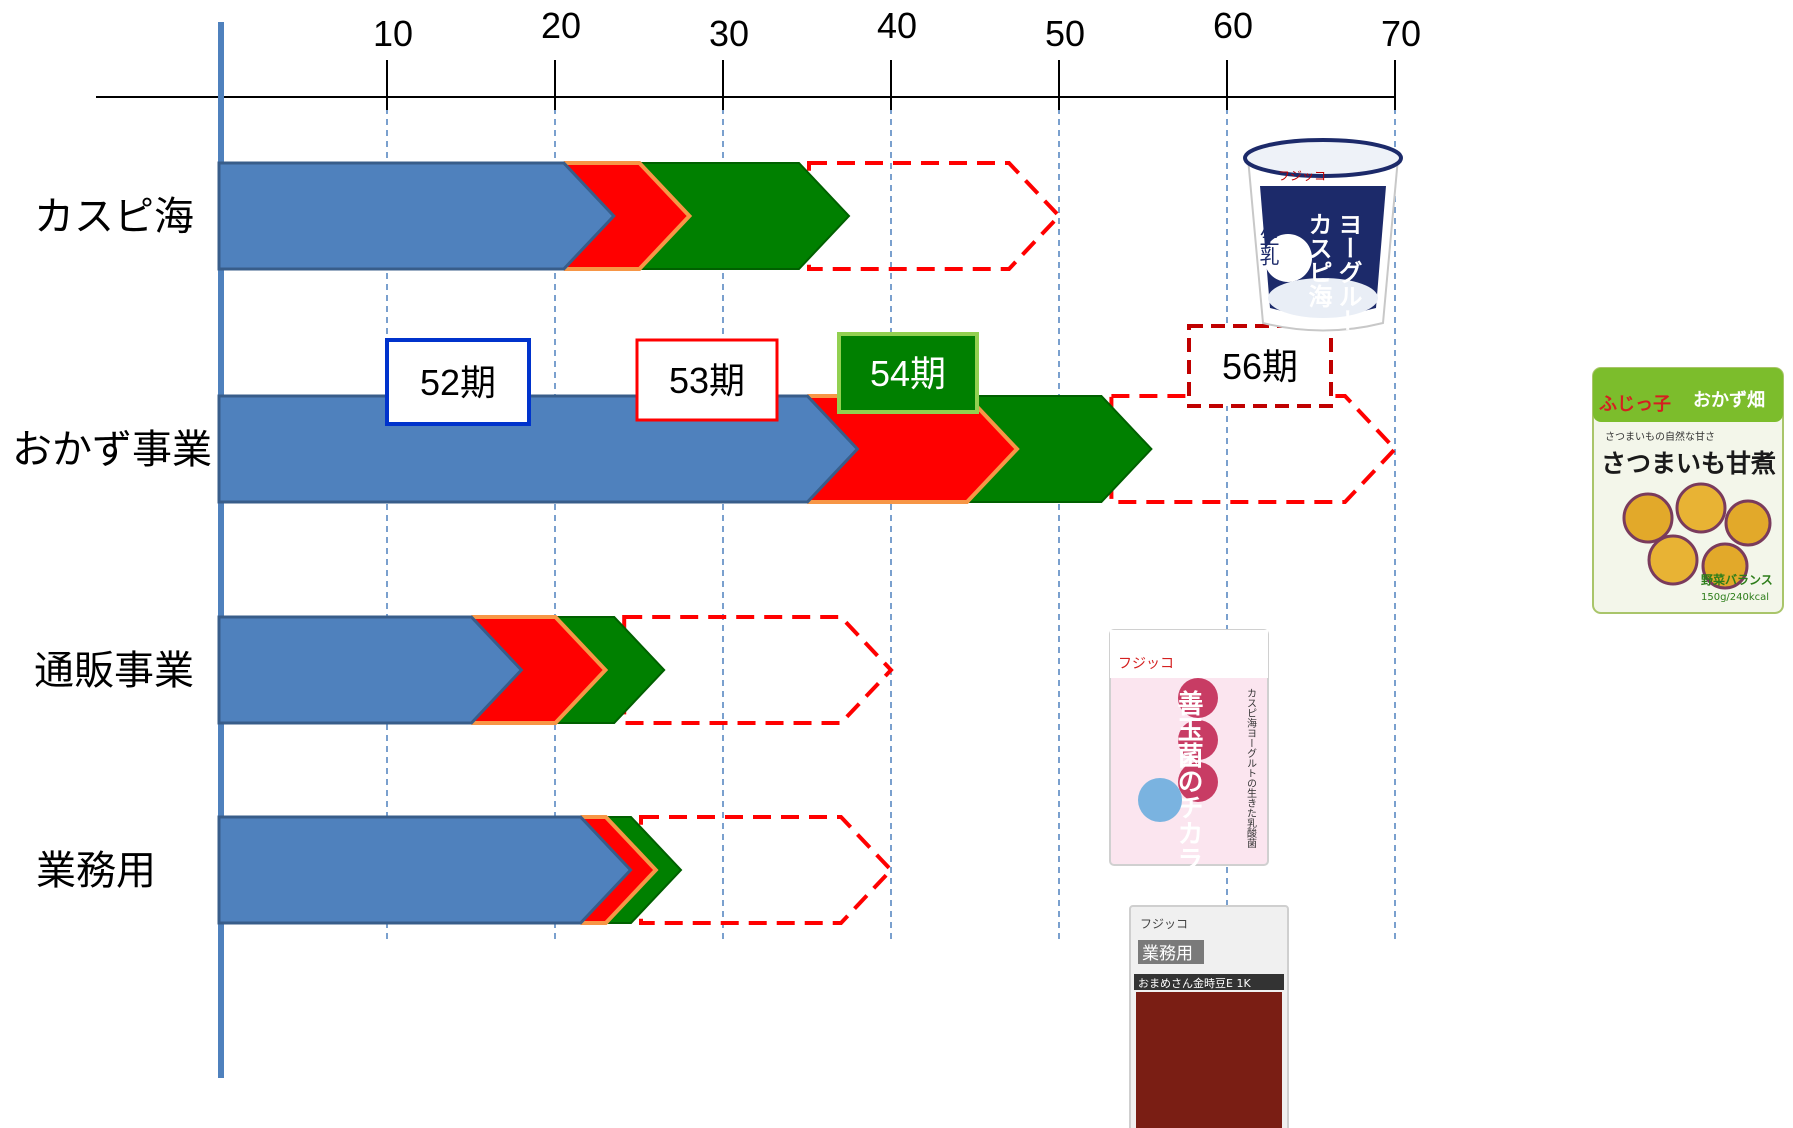  What do you see at coordinates (561, 25) in the screenshot?
I see `tick-label-20: 20` at bounding box center [561, 25].